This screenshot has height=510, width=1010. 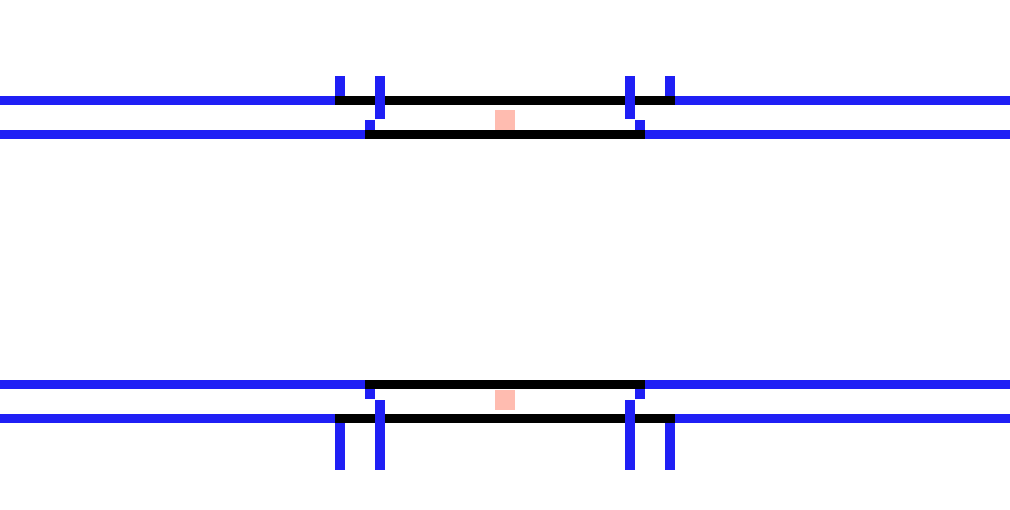 I want to click on lower-post-left-inner, so click(x=380, y=435).